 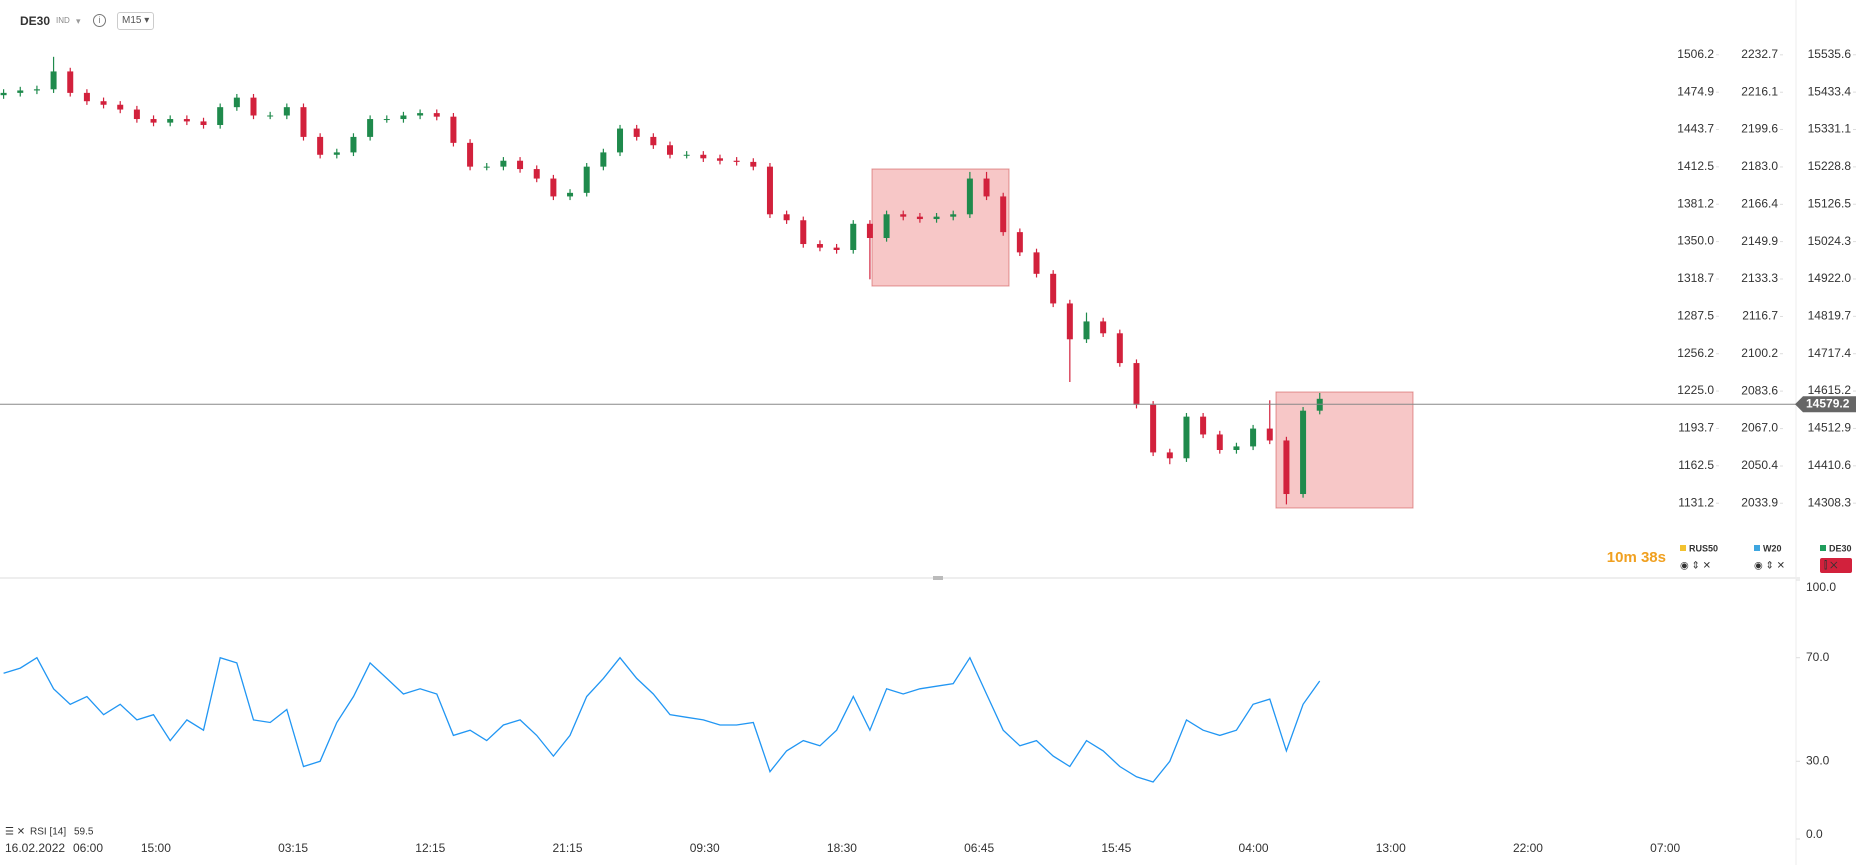 I want to click on x-tick-label: 21:15, so click(x=567, y=848).